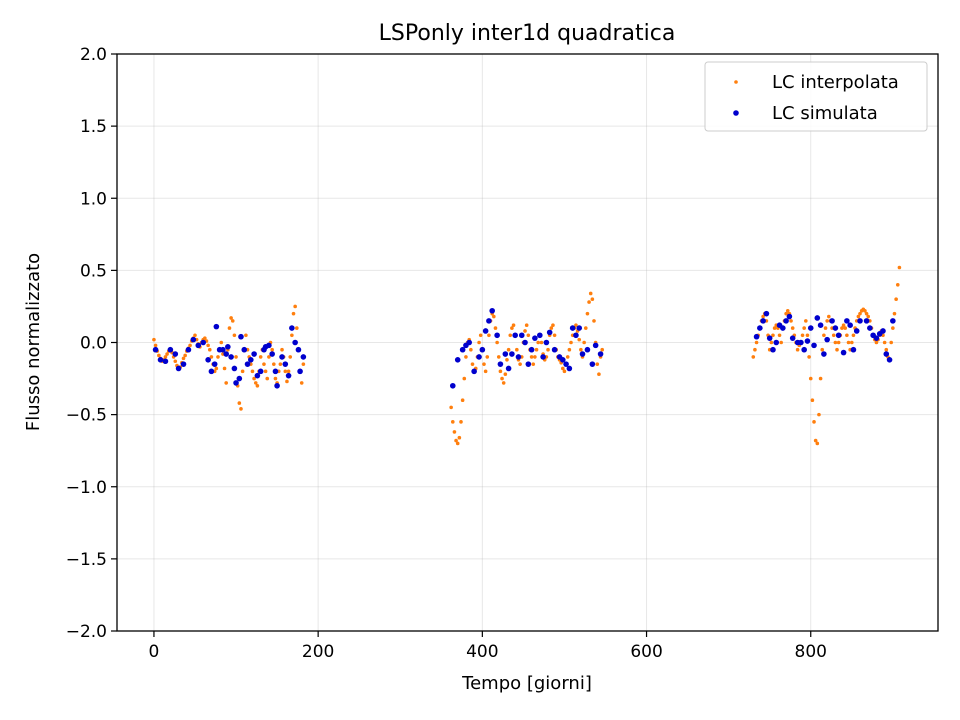  Describe the element at coordinates (816, 96) in the screenshot. I see `legend: LC interpolata LC simulata` at that location.